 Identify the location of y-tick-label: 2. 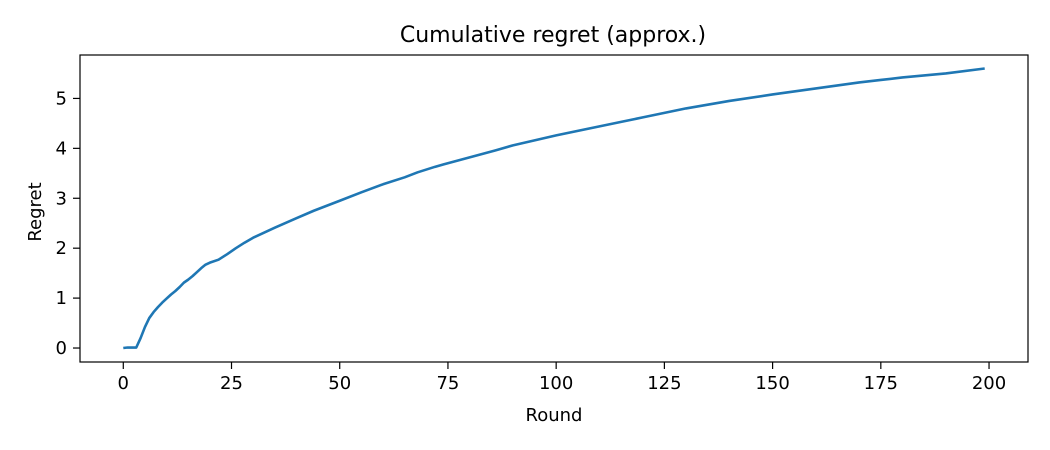
(61, 248).